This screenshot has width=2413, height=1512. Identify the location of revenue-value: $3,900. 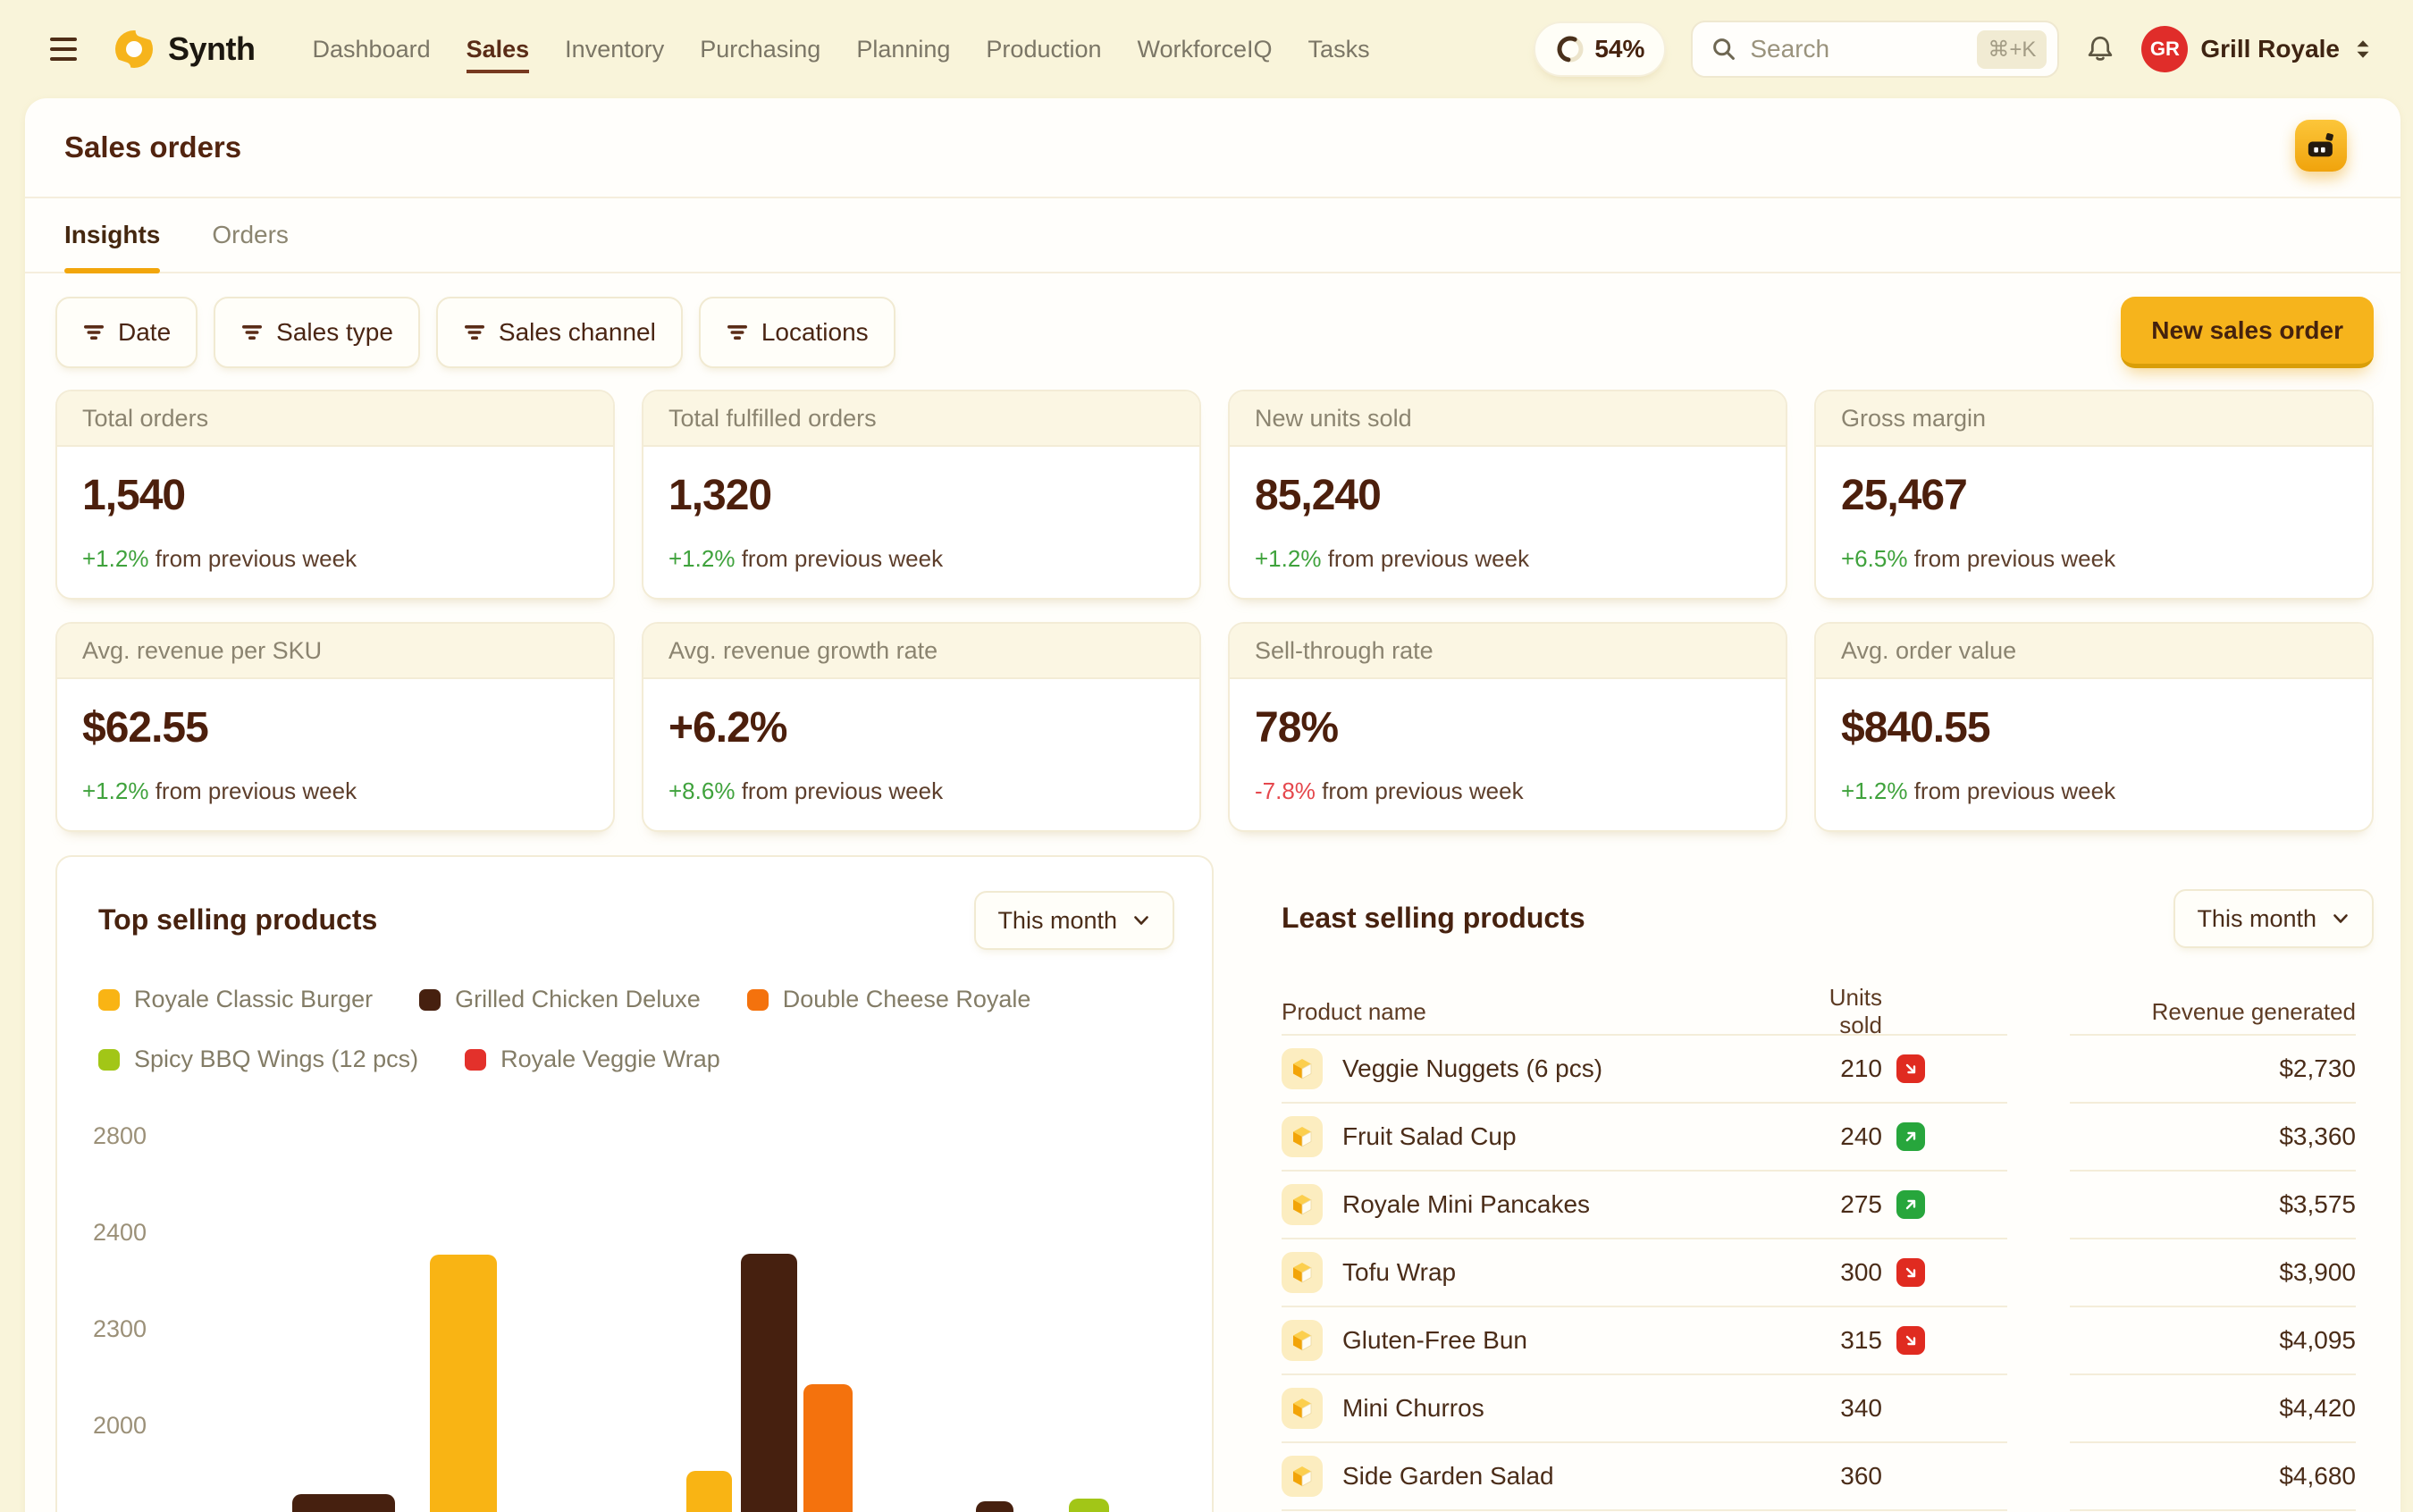
(2213, 1273).